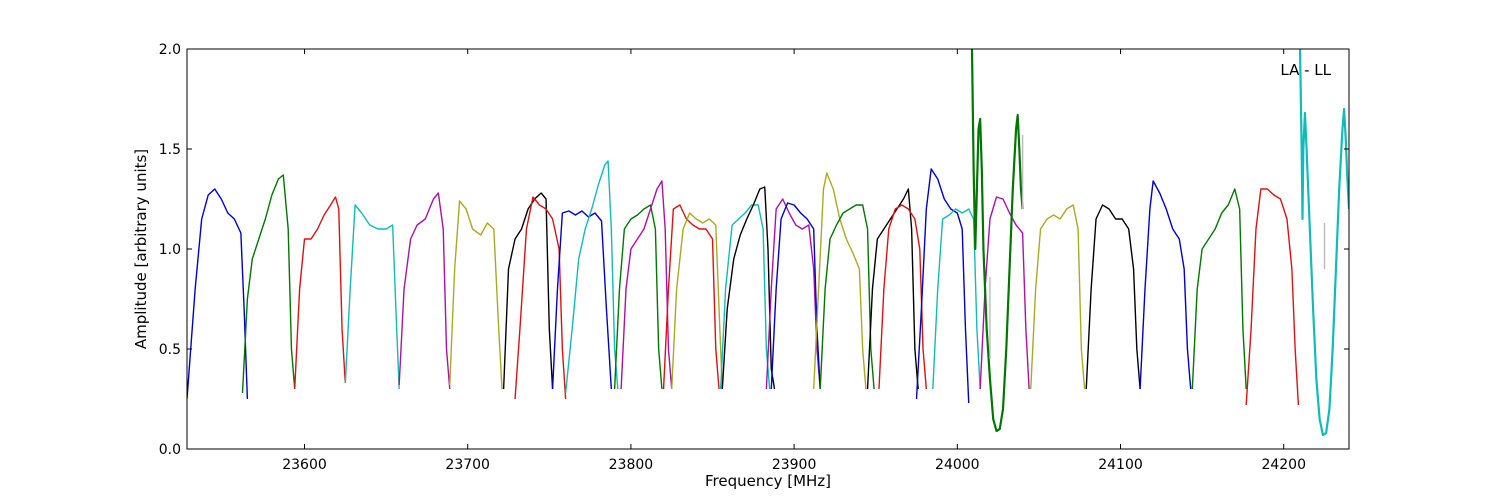 The width and height of the screenshot is (1500, 500). Describe the element at coordinates (170, 350) in the screenshot. I see `y-tick-label: 0.5` at that location.